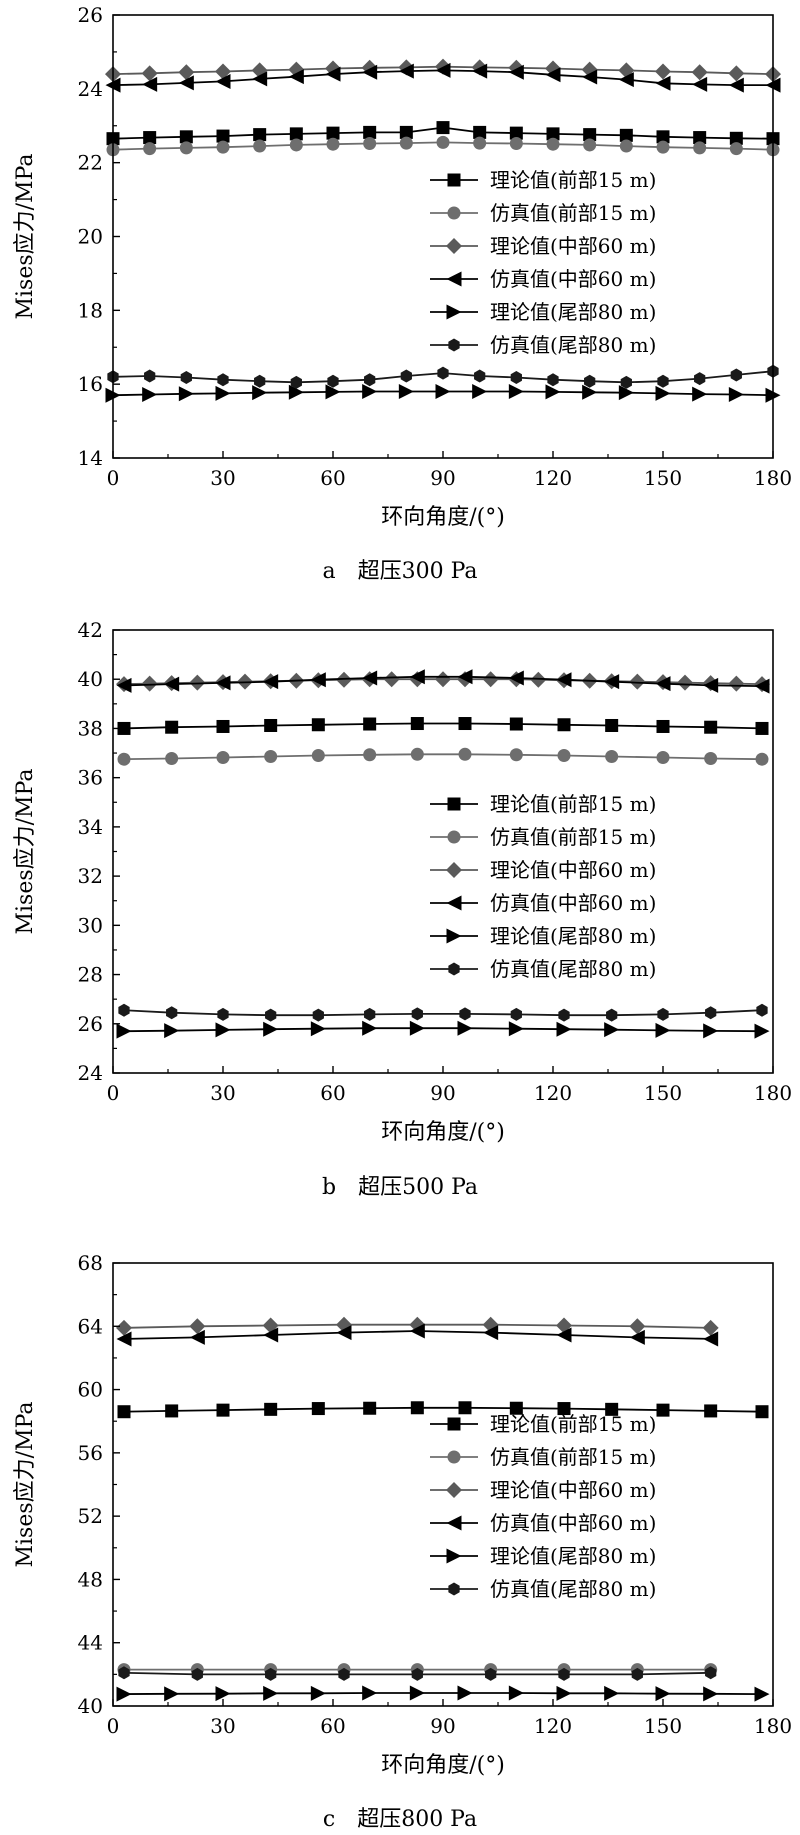 The height and width of the screenshot is (1835, 800). Describe the element at coordinates (573, 1490) in the screenshot. I see `legend-label: 理论值(中部60 m)` at that location.